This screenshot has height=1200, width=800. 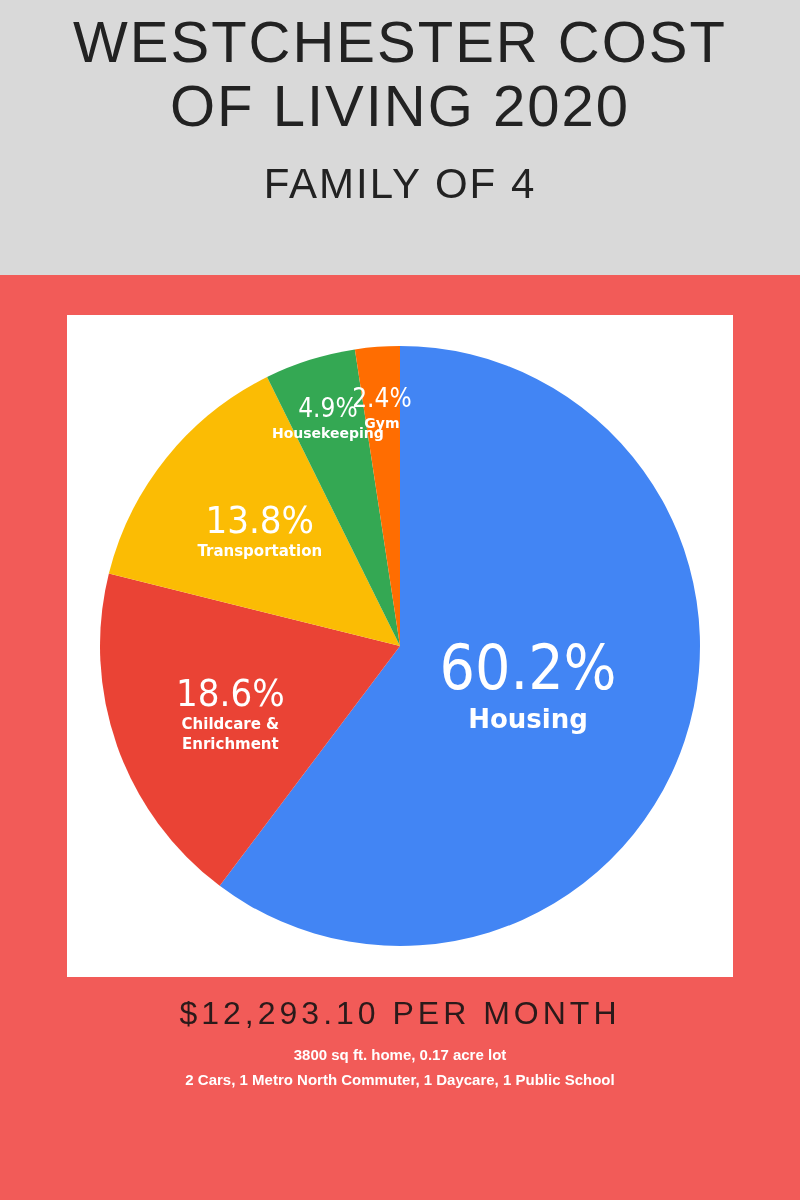 I want to click on data-label: 60.2%, so click(x=528, y=667).